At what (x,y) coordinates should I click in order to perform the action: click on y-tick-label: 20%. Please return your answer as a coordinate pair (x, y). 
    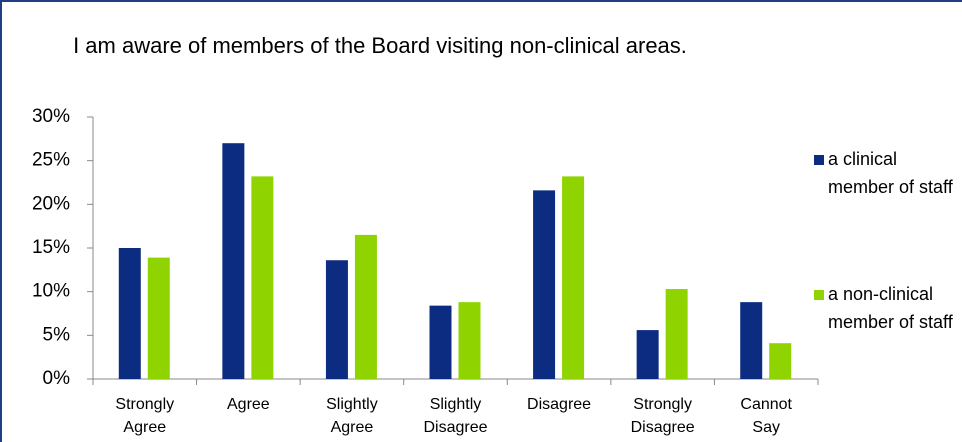
    Looking at the image, I should click on (51, 203).